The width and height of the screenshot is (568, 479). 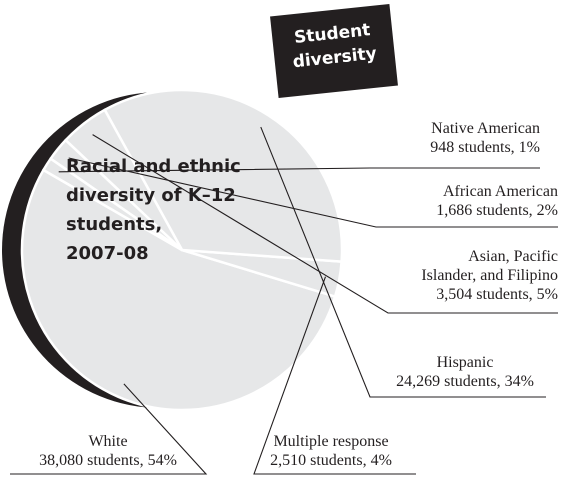 I want to click on slice-value: 24,269 students, 34%, so click(x=465, y=381).